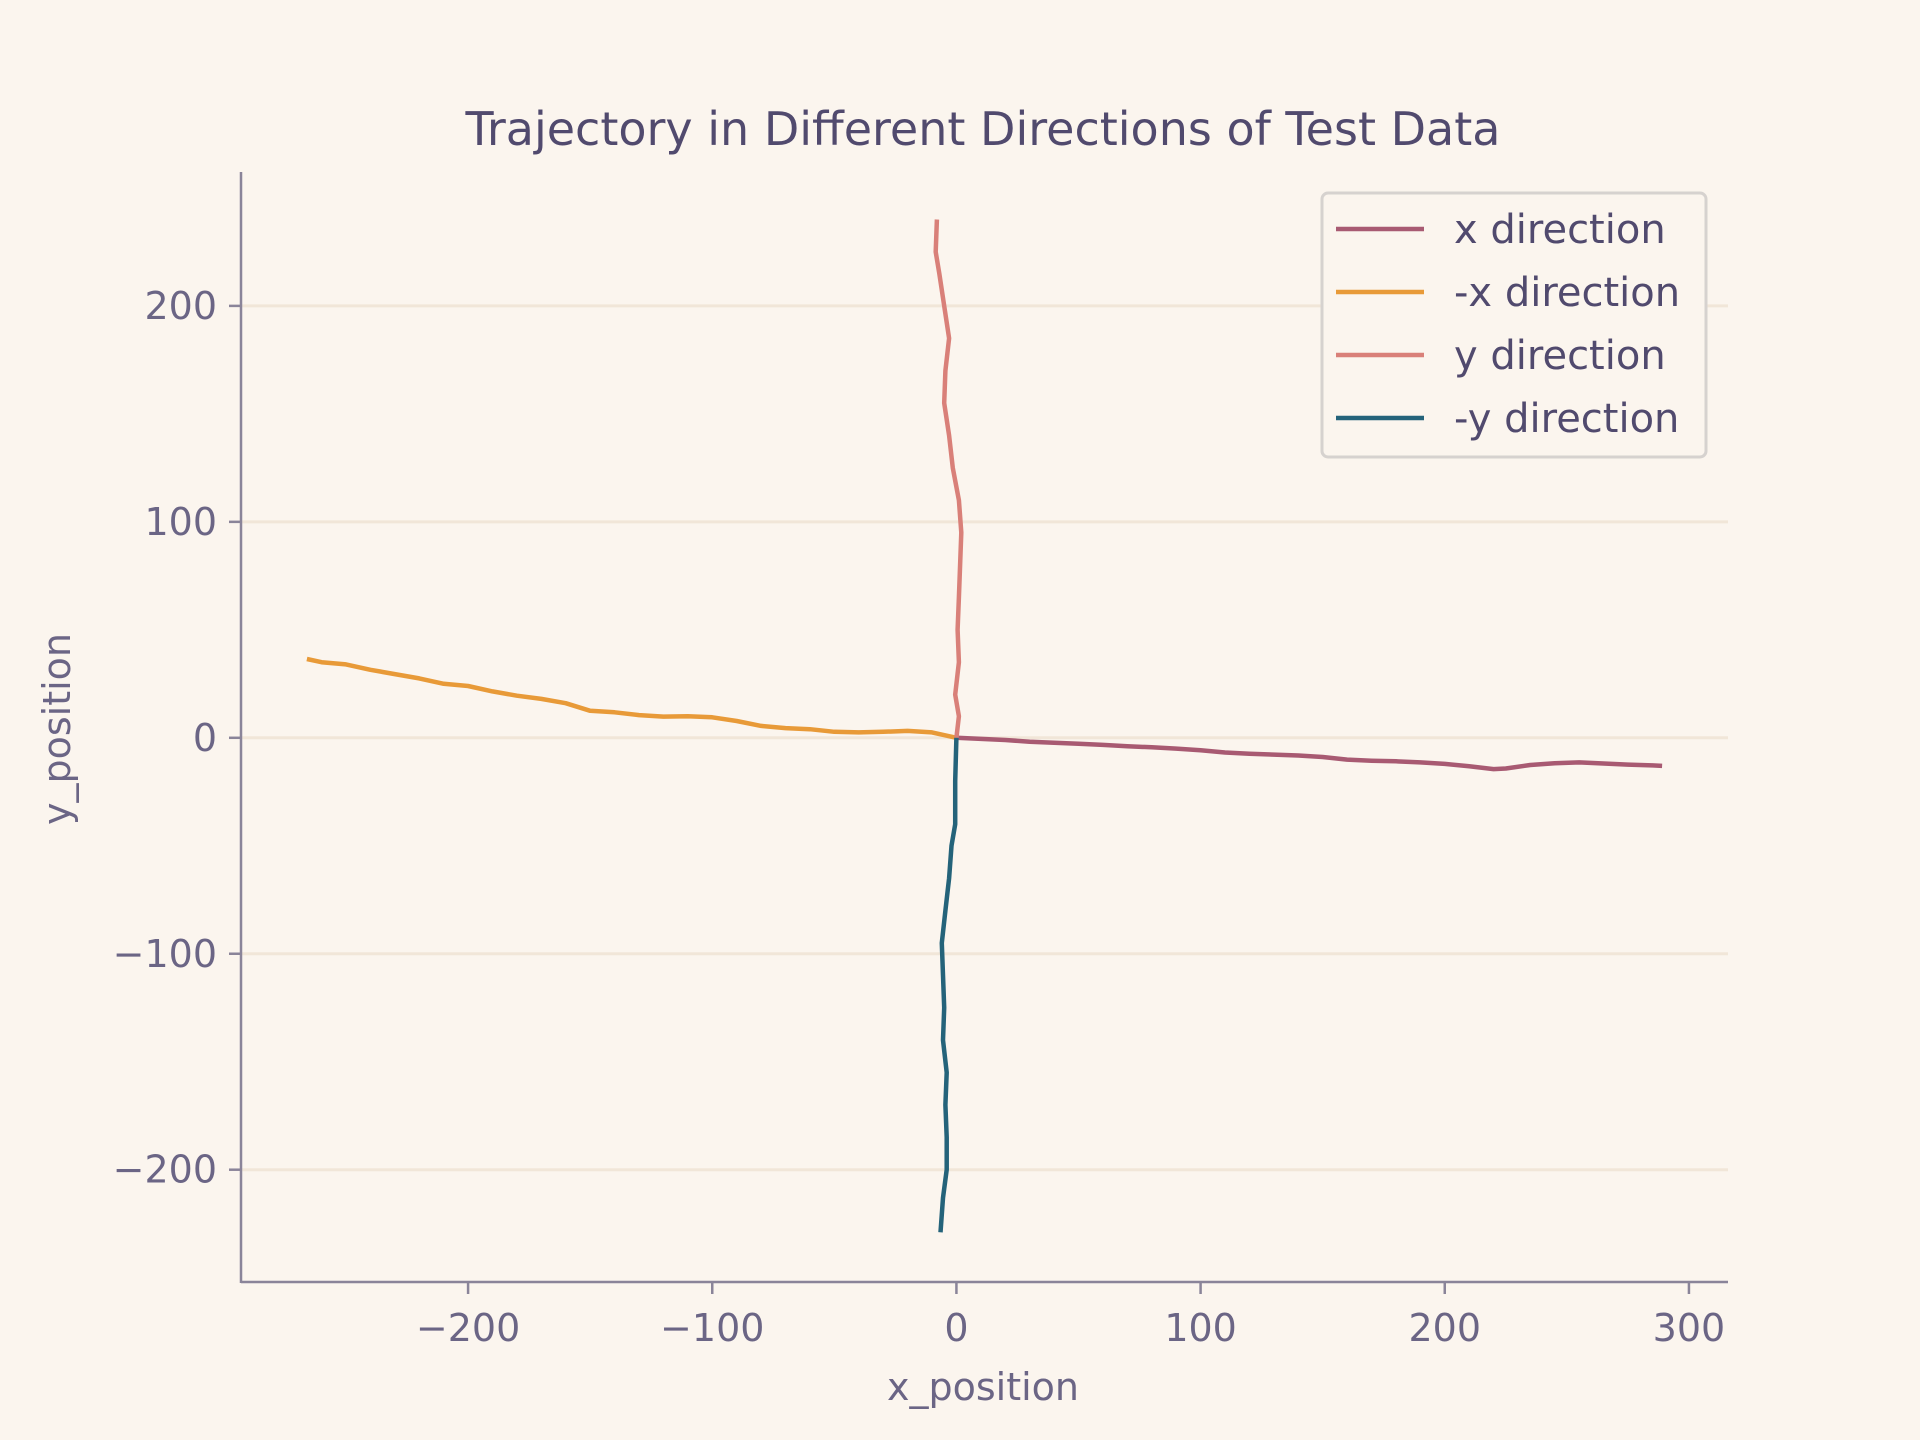  I want to click on x-axis-label: x_position, so click(983, 1387).